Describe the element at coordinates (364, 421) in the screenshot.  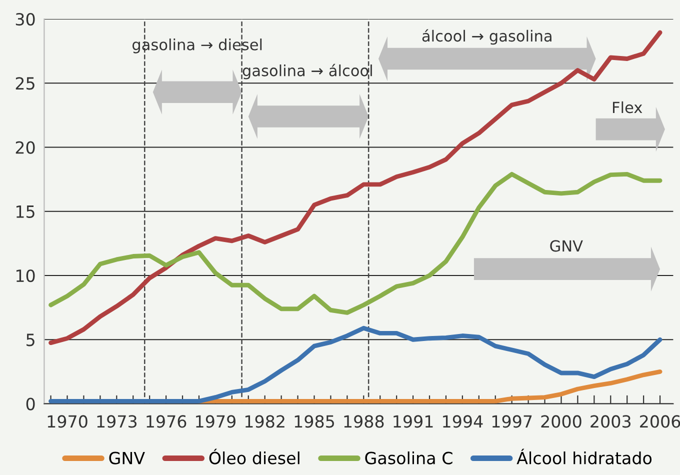
I see `x-tick-label: 1988` at that location.